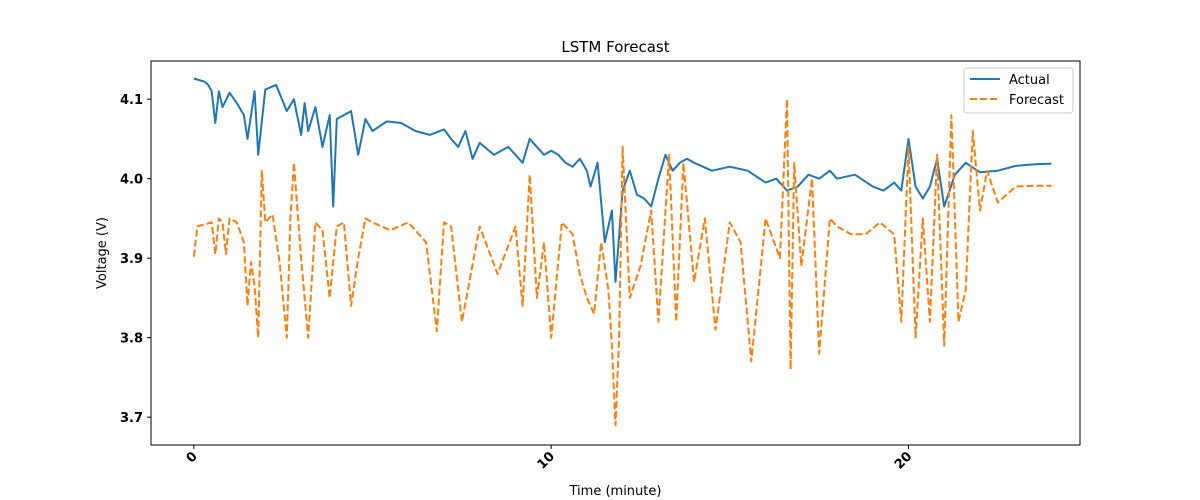 The image size is (1200, 500). What do you see at coordinates (131, 180) in the screenshot?
I see `y-tick-label: 4.0` at bounding box center [131, 180].